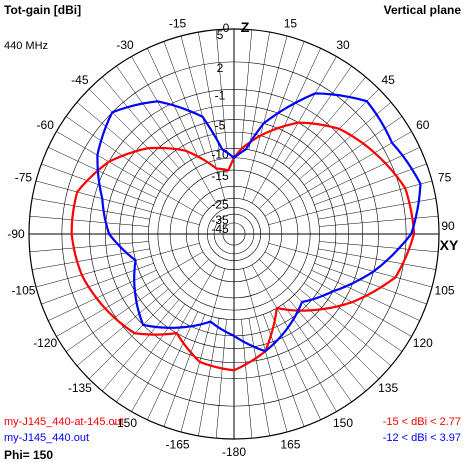 Image resolution: width=467 pixels, height=466 pixels. I want to click on angle-tick-label: -180, so click(234, 452).